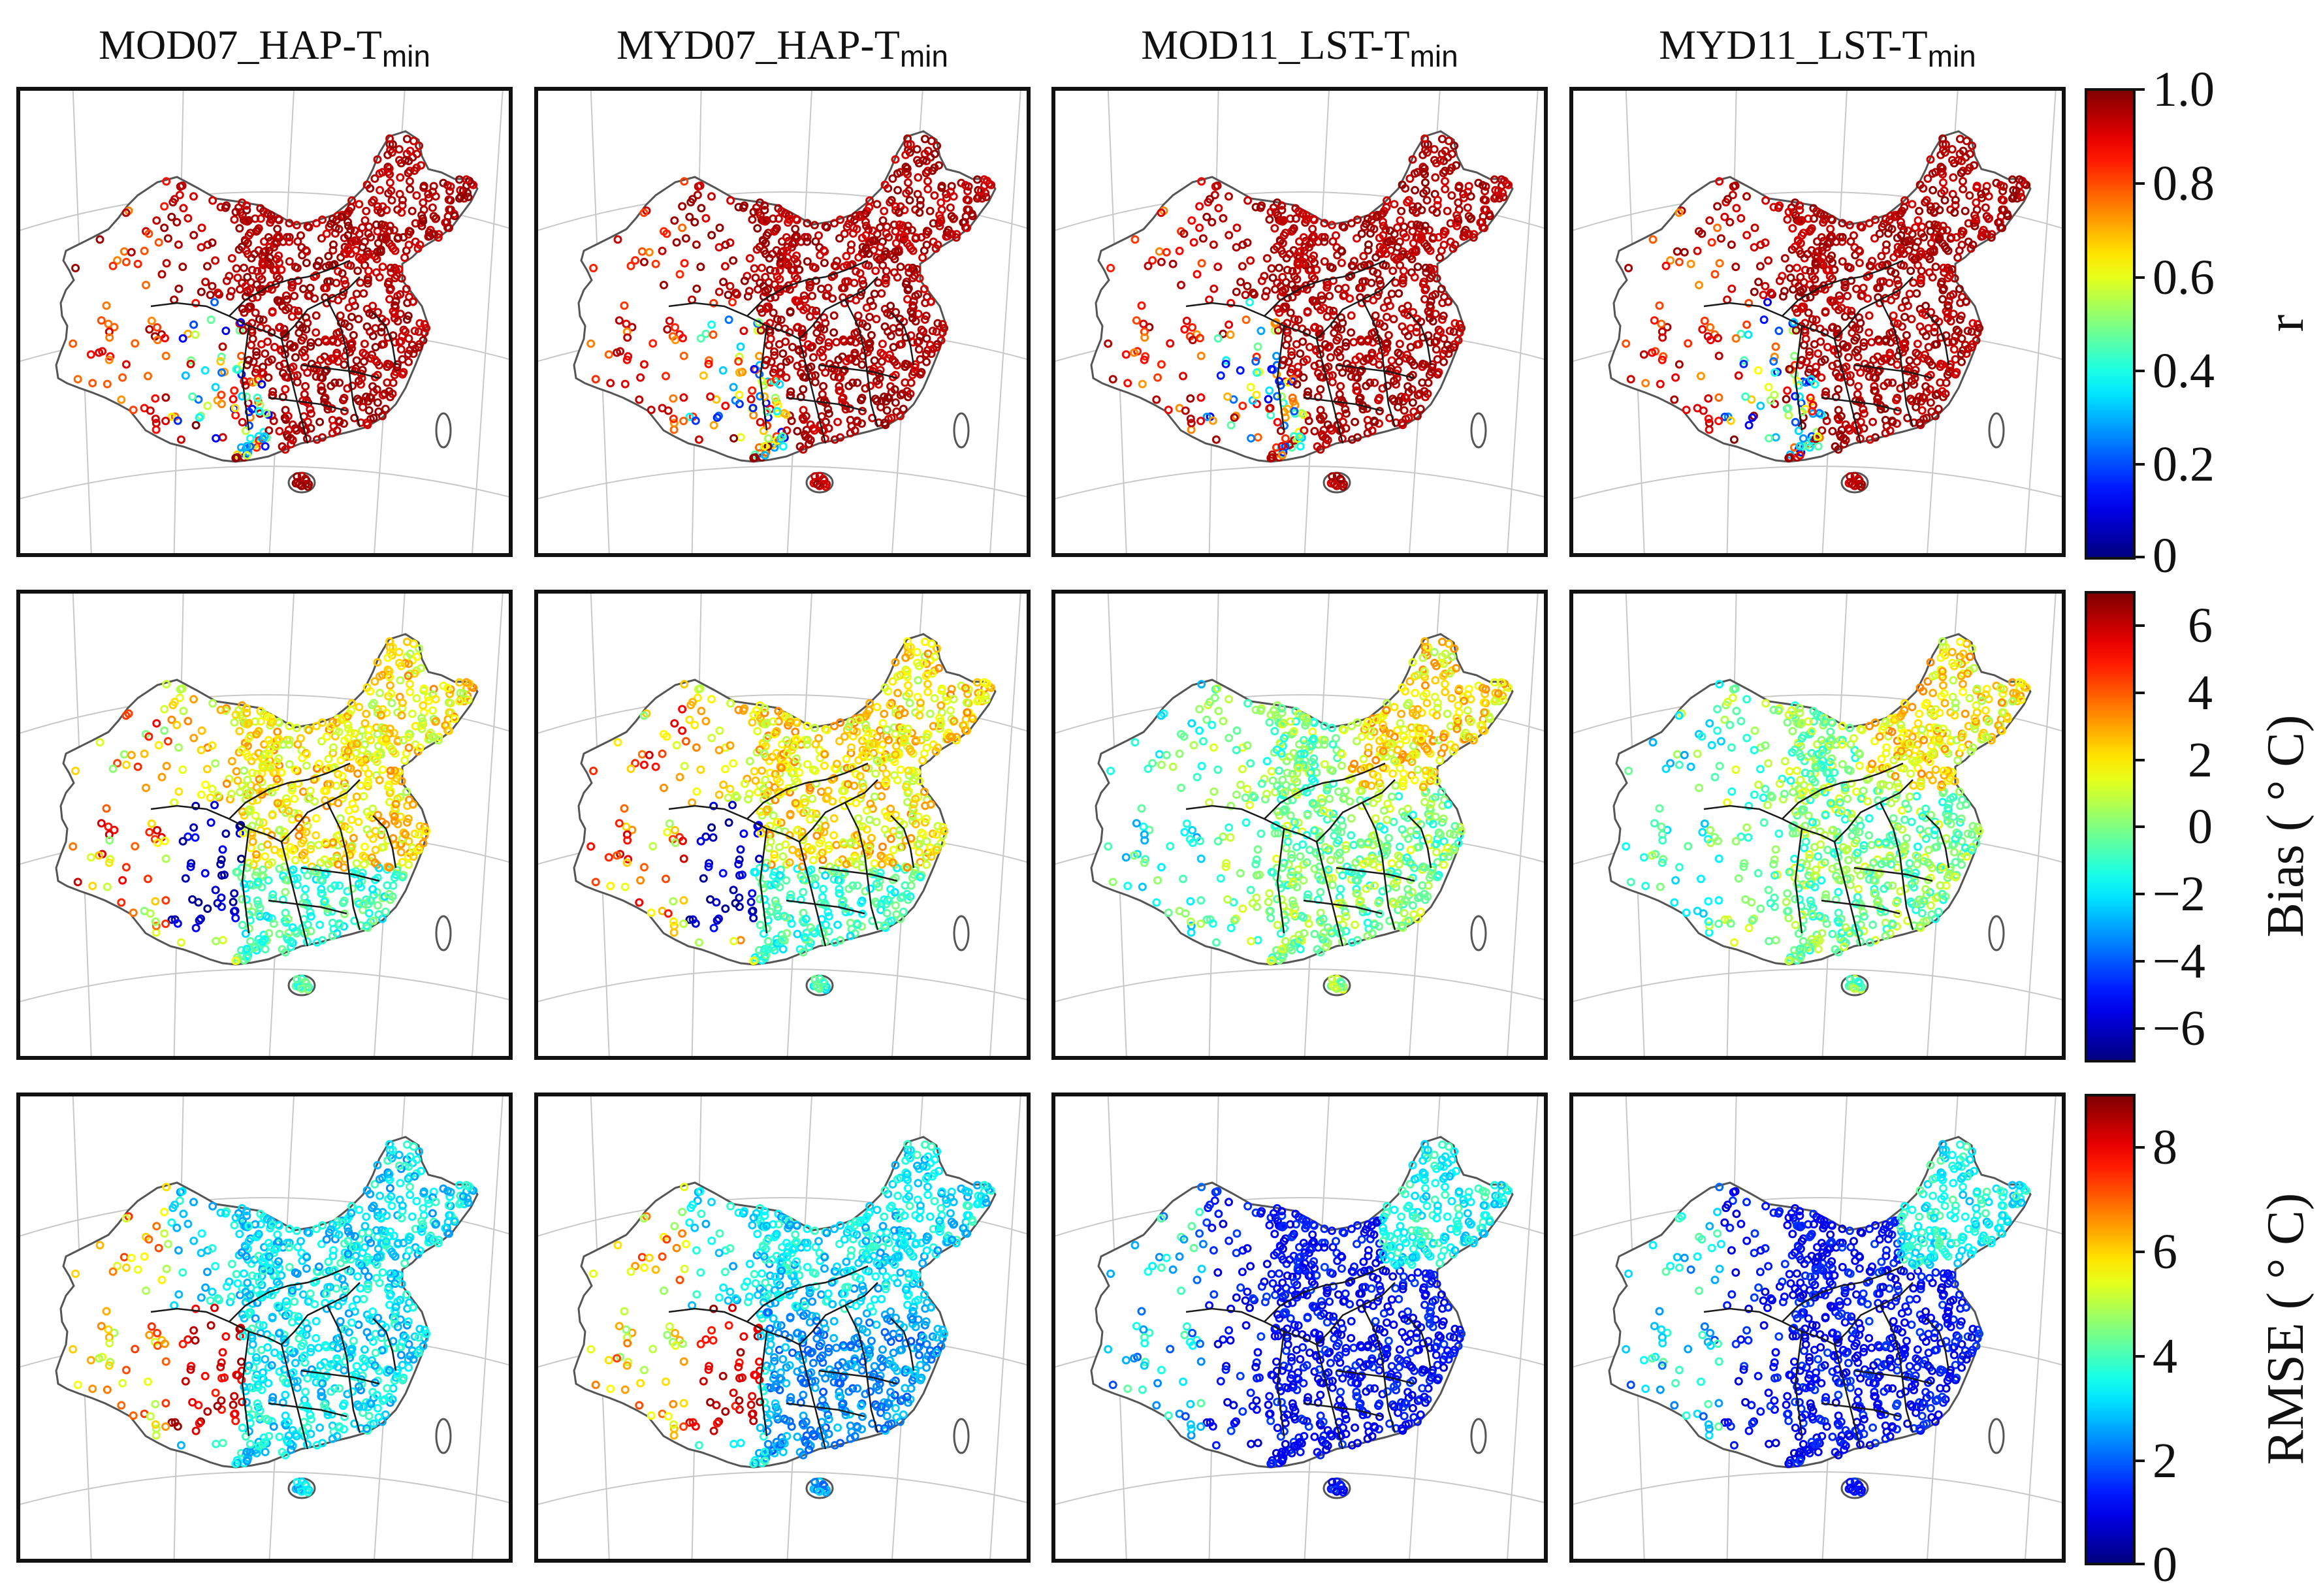 This screenshot has height=1596, width=2323. What do you see at coordinates (782, 825) in the screenshot?
I see `map-canvas` at bounding box center [782, 825].